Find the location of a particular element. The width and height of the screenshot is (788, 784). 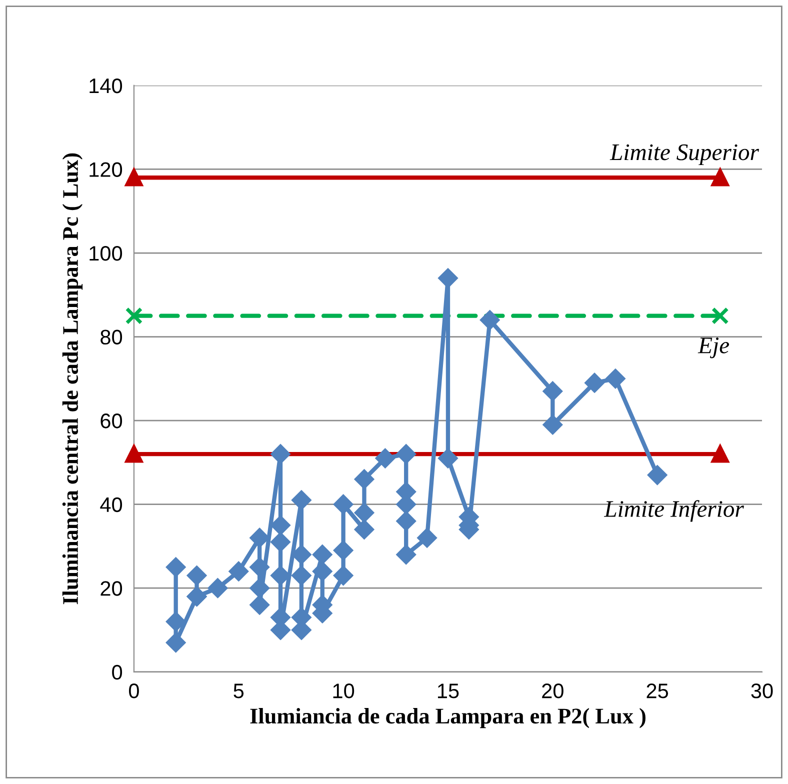

y-tick-label: 120 is located at coordinates (106, 169).